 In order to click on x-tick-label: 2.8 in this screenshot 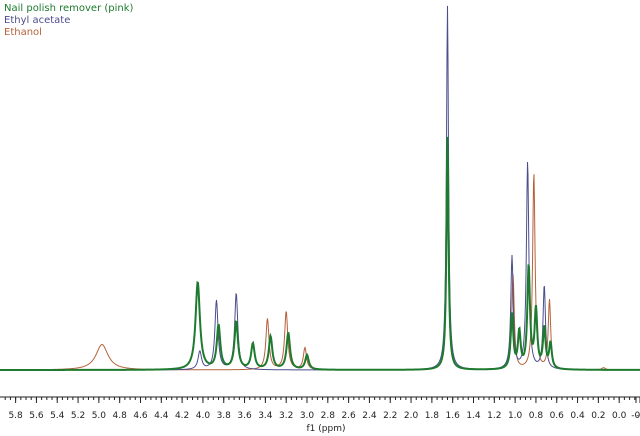, I will do `click(328, 416)`.